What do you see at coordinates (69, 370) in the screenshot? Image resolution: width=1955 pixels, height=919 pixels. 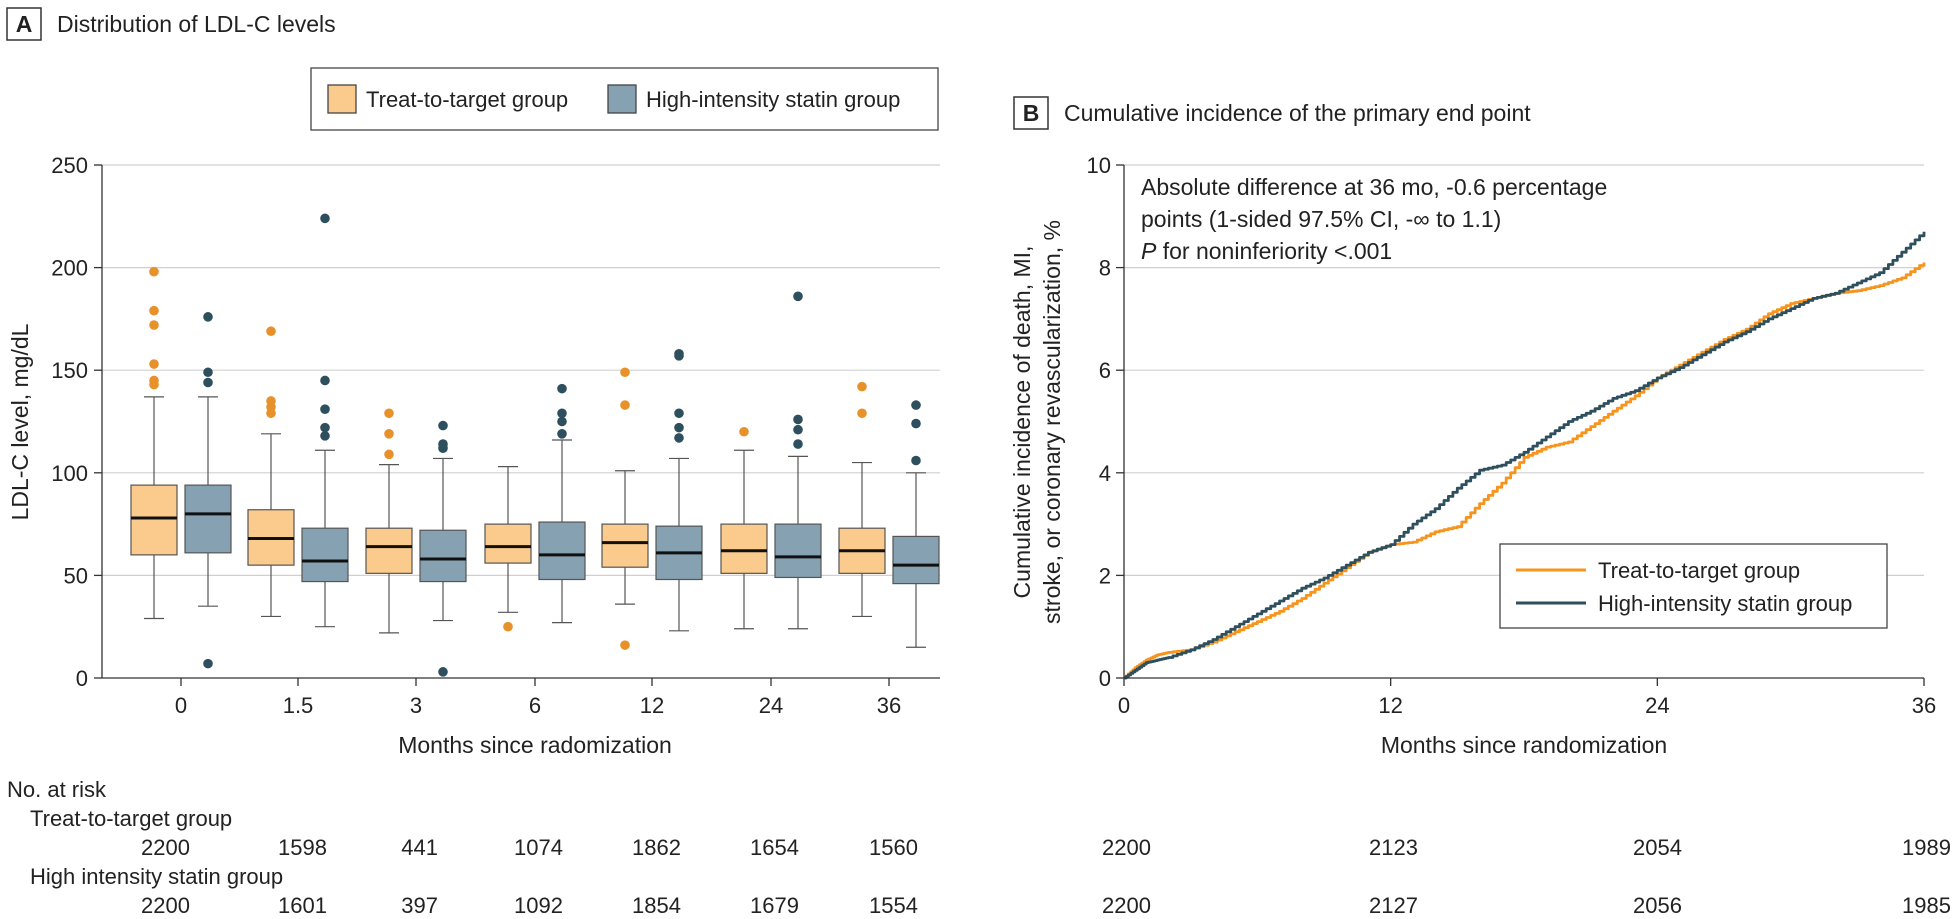 I see `panel-a-y-tick-label: 150` at bounding box center [69, 370].